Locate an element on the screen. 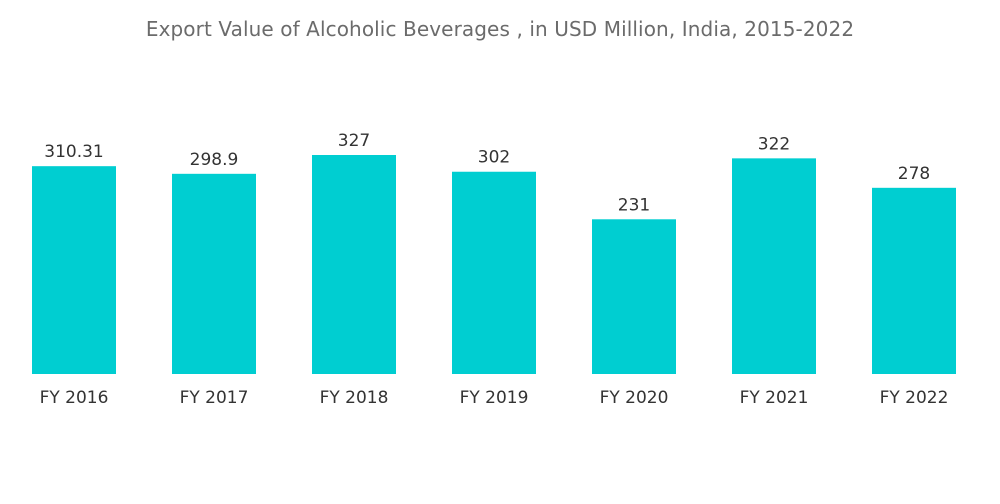  bar-fy-2022 is located at coordinates (914, 280).